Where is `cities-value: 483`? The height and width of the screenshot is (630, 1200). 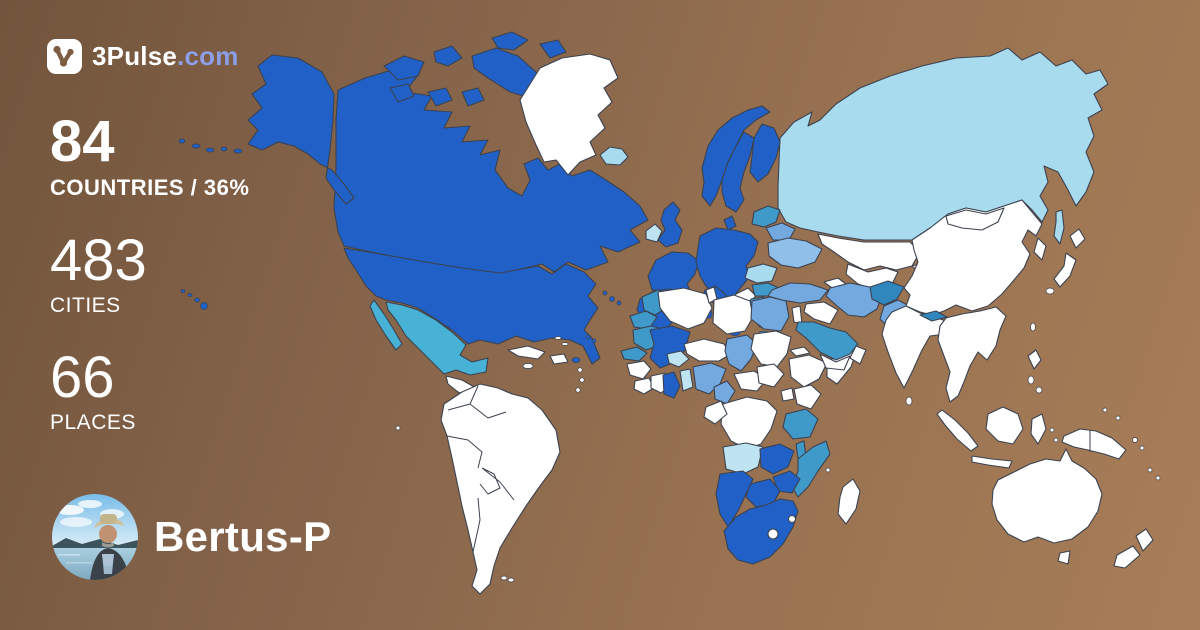 cities-value: 483 is located at coordinates (98, 260).